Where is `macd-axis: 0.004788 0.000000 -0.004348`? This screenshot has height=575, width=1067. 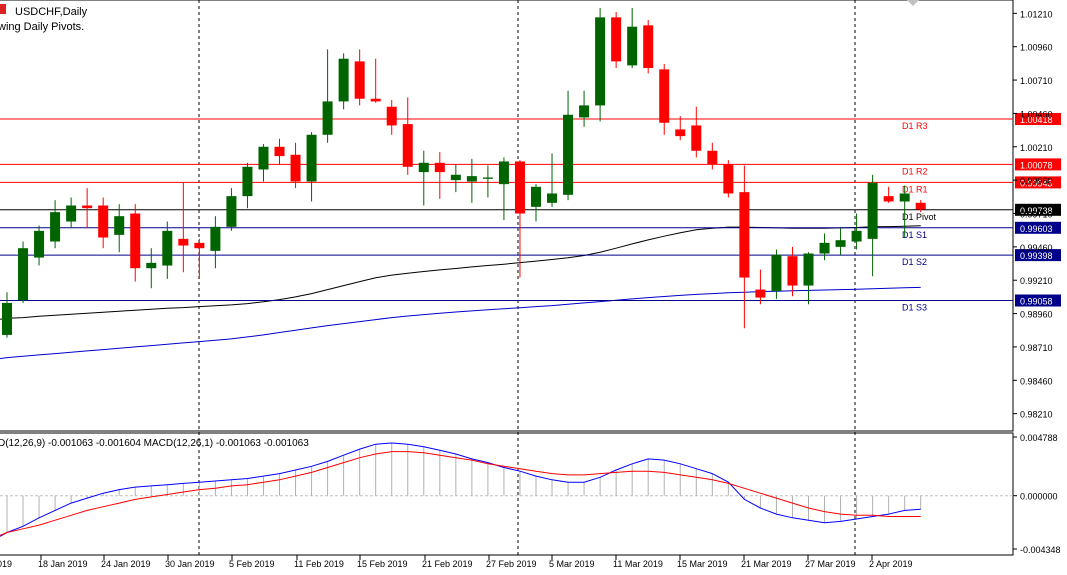 macd-axis: 0.004788 0.000000 -0.004348 is located at coordinates (1037, 494).